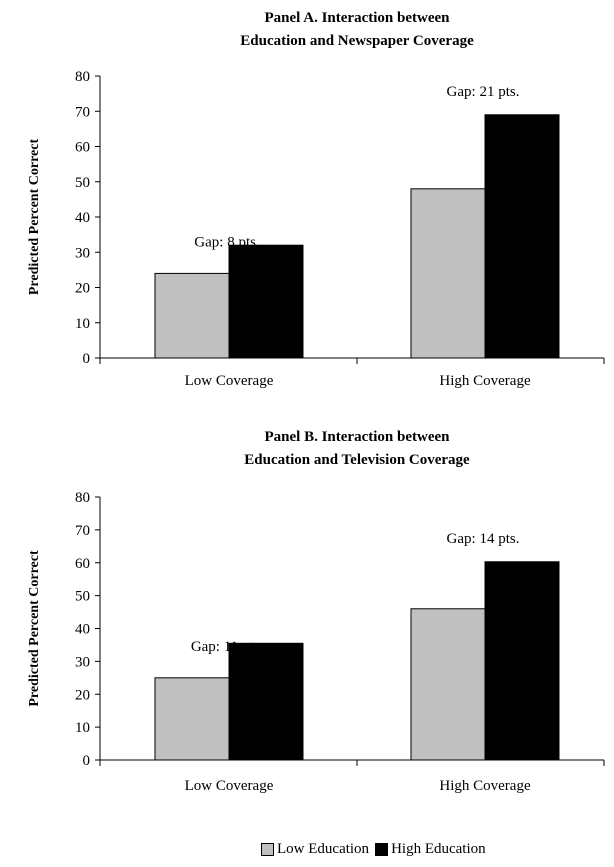 The width and height of the screenshot is (614, 867). I want to click on panel-b-y-tick-label-60: 60, so click(82, 564).